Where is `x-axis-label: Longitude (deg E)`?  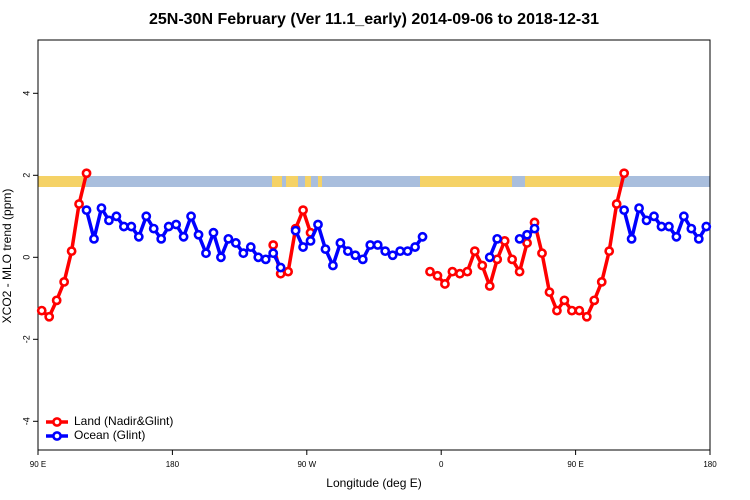
x-axis-label: Longitude (deg E) is located at coordinates (373, 483).